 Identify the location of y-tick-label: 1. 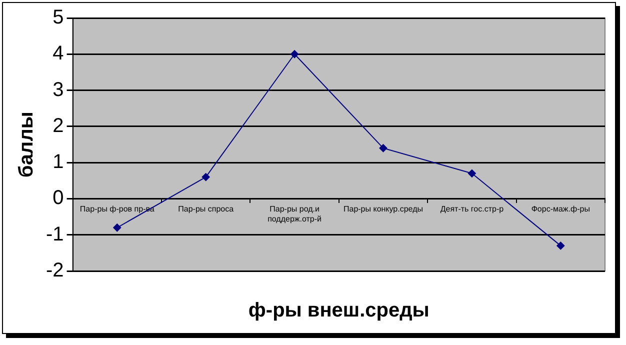
(58, 162).